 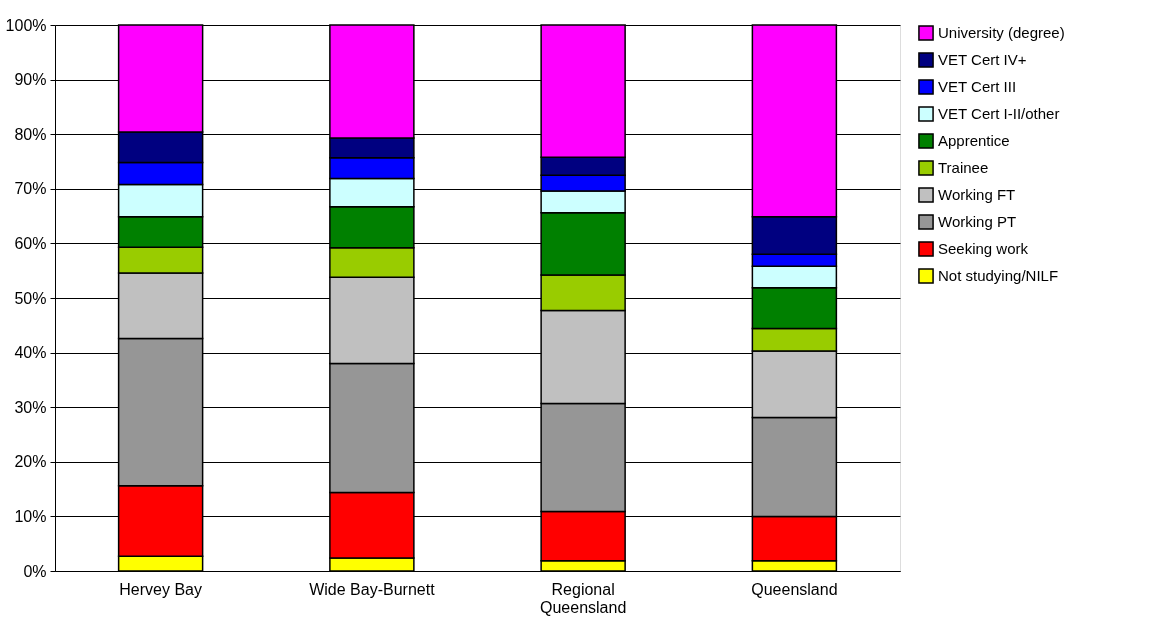 What do you see at coordinates (30, 462) in the screenshot?
I see `y-tick-label: 20%` at bounding box center [30, 462].